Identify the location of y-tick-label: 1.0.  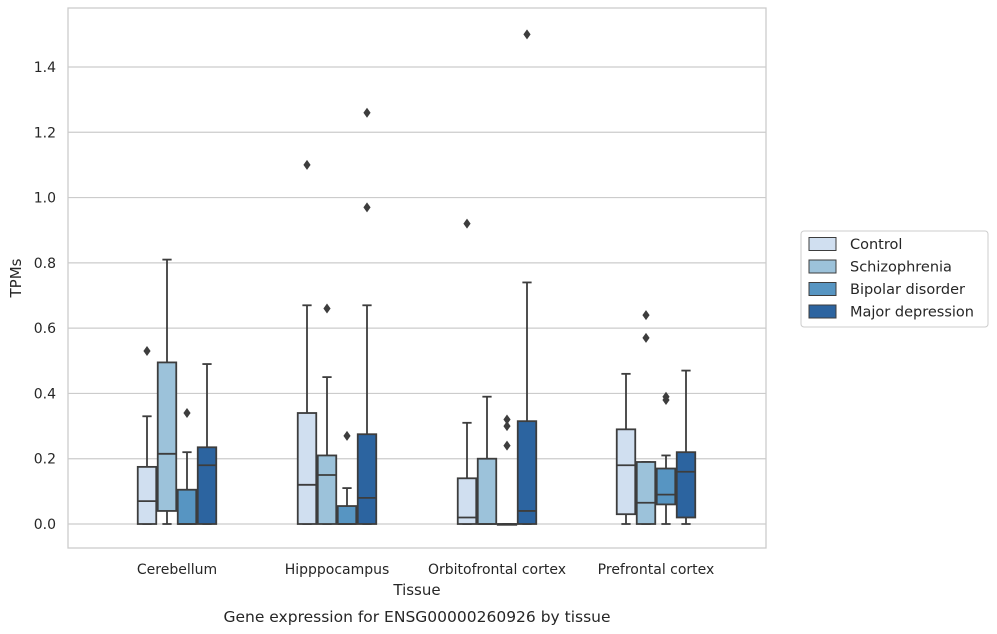
(45, 199).